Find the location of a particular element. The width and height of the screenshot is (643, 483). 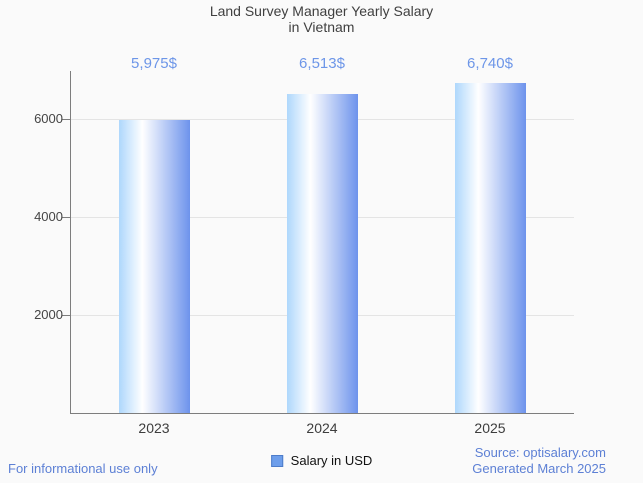

disclaimer-text: For informational use only is located at coordinates (83, 468).